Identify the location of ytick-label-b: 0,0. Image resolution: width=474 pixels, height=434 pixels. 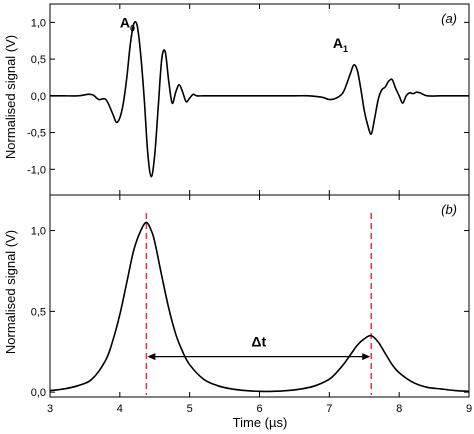
(38, 393).